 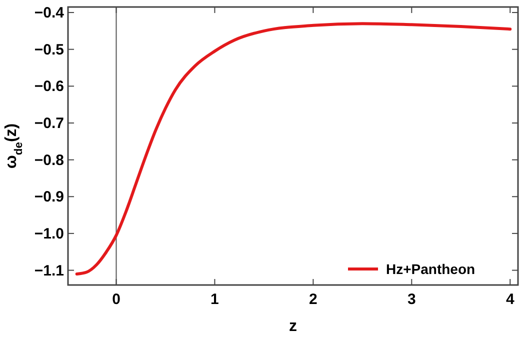 I want to click on y-tick-label: −0.4, so click(x=49, y=13).